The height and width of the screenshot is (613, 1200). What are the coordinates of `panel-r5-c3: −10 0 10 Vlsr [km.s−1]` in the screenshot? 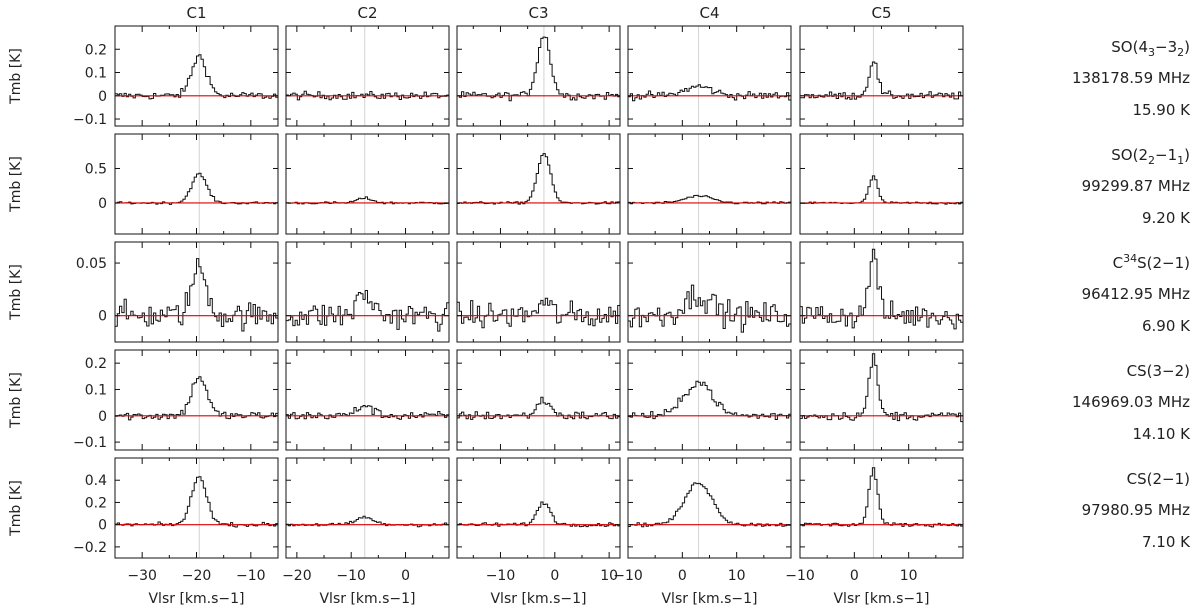 It's located at (538, 532).